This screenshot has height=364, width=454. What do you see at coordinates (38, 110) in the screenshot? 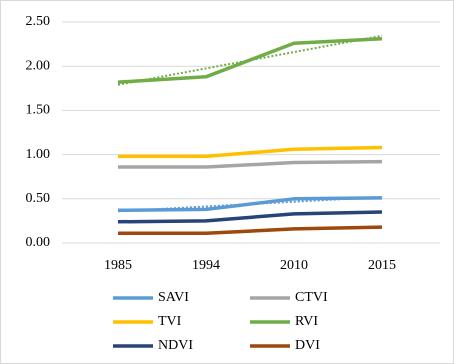
I see `y-tick-label: 1.50` at bounding box center [38, 110].